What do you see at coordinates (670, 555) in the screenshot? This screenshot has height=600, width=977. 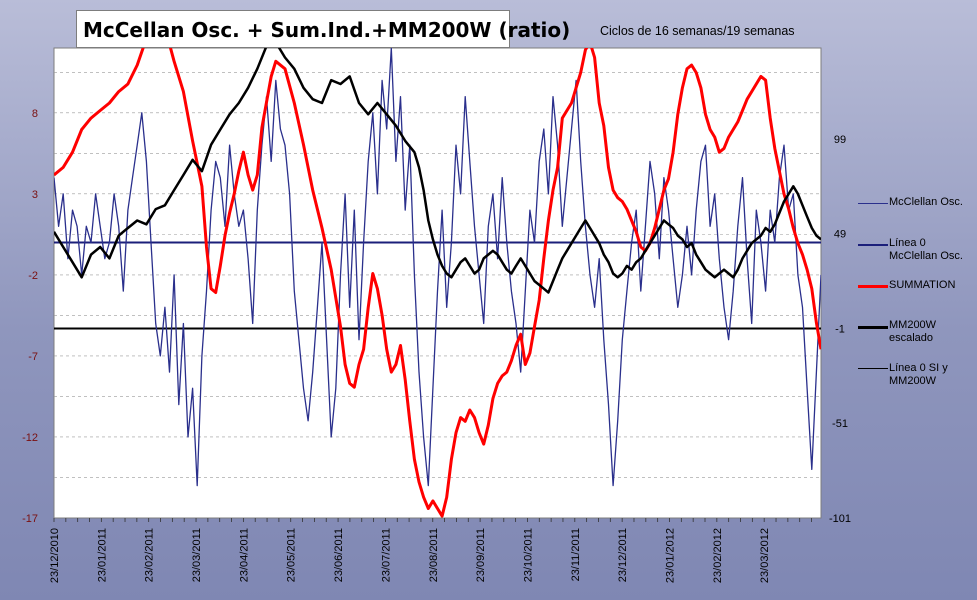 I see `x-tick-label: 23/01/2012` at bounding box center [670, 555].